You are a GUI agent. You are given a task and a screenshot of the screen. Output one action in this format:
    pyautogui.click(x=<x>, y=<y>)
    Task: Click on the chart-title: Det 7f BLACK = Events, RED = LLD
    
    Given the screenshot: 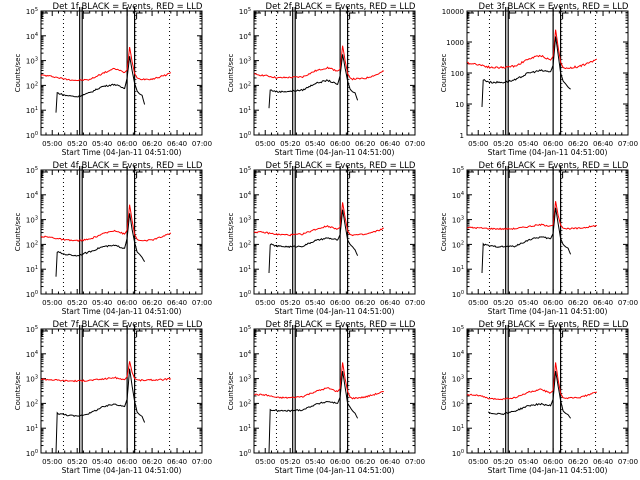 What is the action you would take?
    pyautogui.click(x=128, y=325)
    